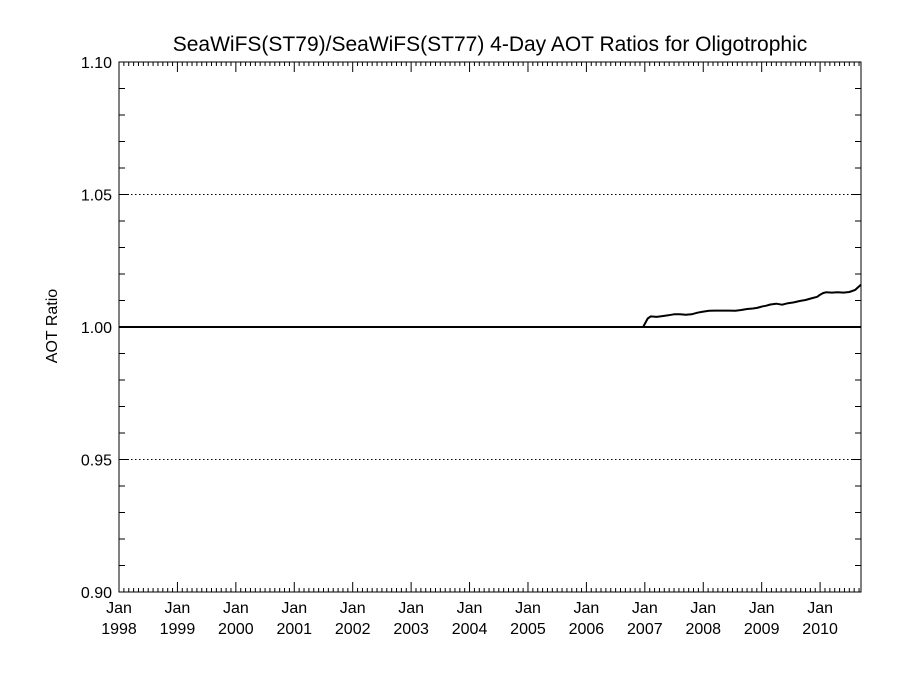  What do you see at coordinates (96, 196) in the screenshot?
I see `y-tick-label: 1.05` at bounding box center [96, 196].